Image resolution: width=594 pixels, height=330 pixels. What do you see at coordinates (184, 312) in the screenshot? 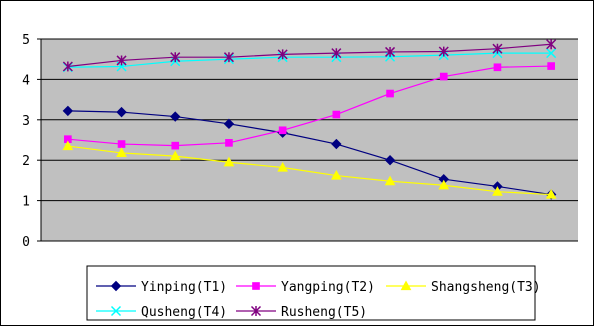
I see `legend-label: Qusheng(T4)` at bounding box center [184, 312].